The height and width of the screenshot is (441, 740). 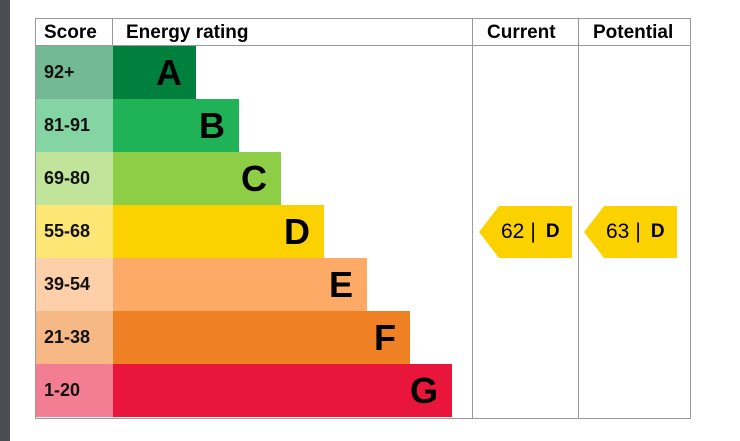 I want to click on band-bar-a: A, so click(x=154, y=72).